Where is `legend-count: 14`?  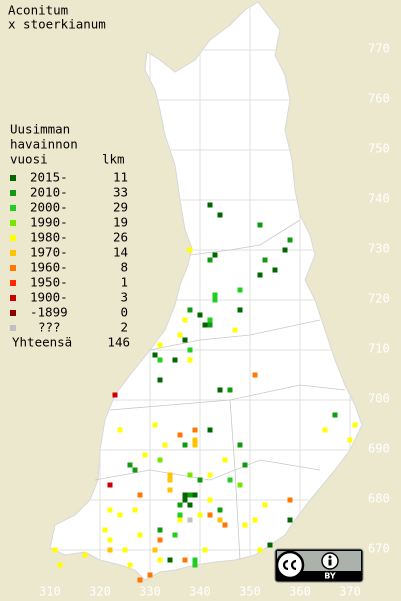
legend-count: 14 is located at coordinates (120, 252).